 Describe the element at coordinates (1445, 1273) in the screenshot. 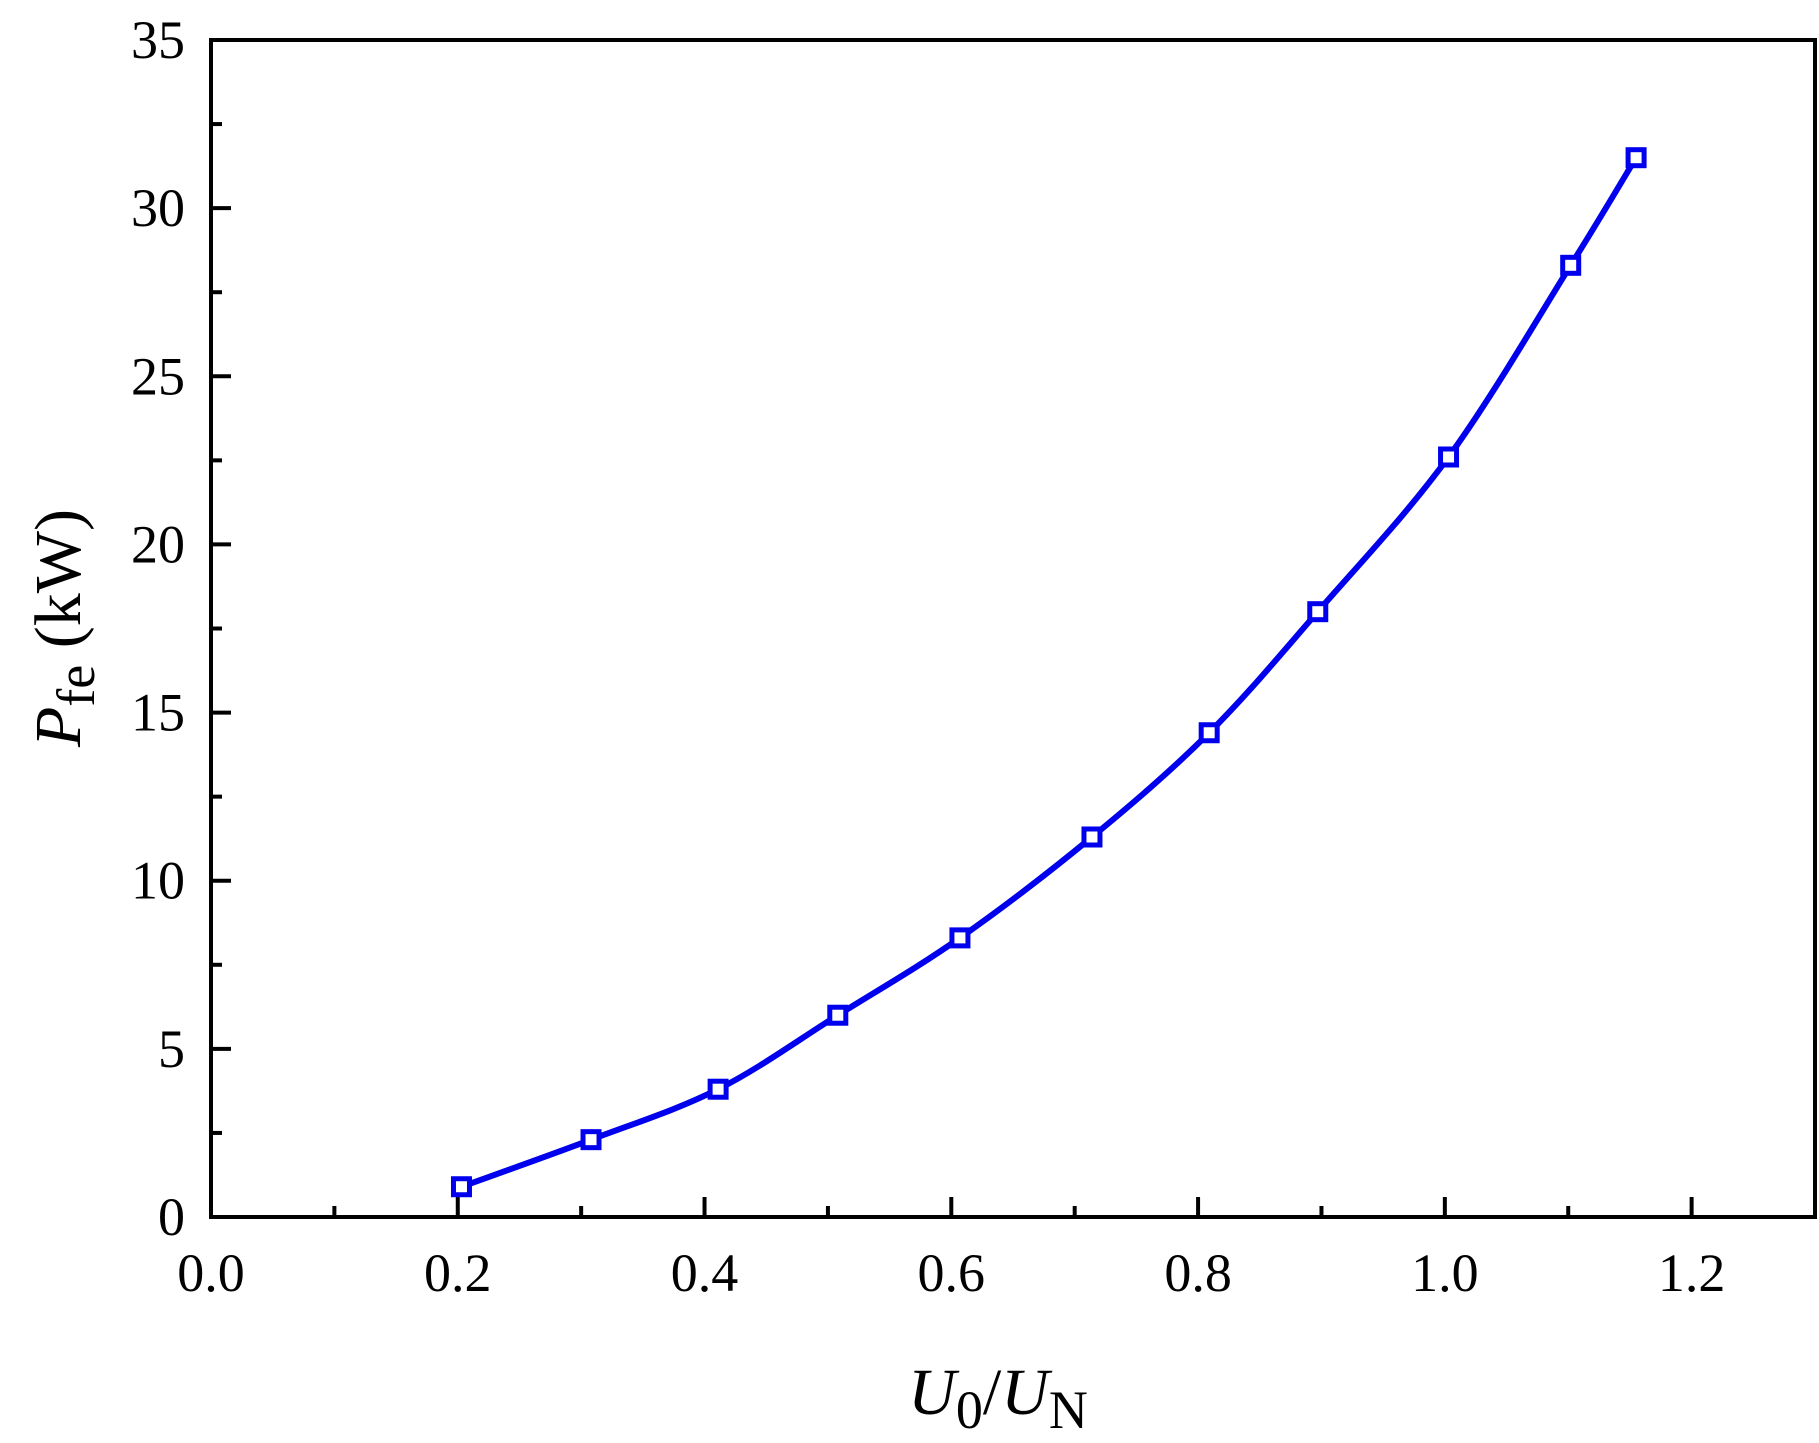

I see `x-tick-label: 1.0` at that location.